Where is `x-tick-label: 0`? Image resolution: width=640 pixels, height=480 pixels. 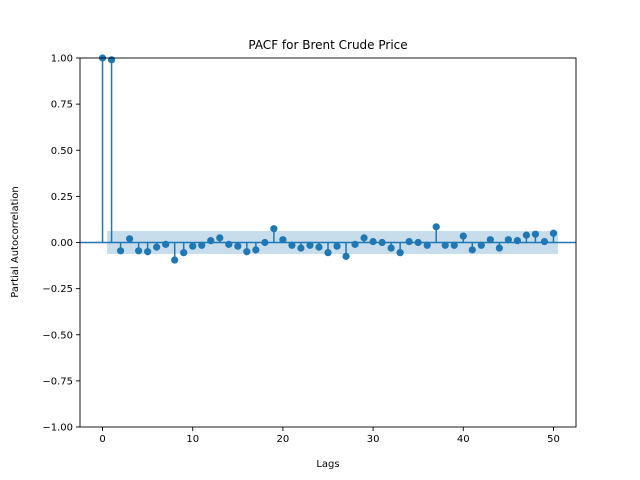
x-tick-label: 0 is located at coordinates (102, 439).